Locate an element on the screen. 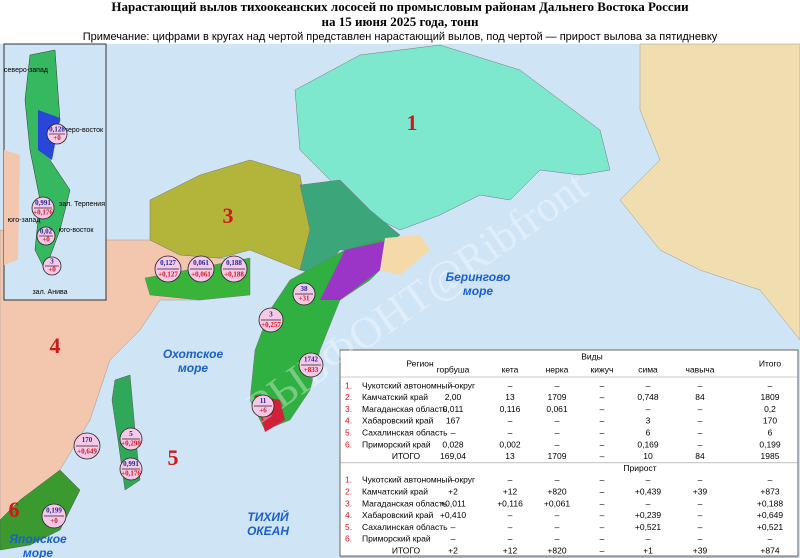  th-column: кижуч is located at coordinates (602, 369).